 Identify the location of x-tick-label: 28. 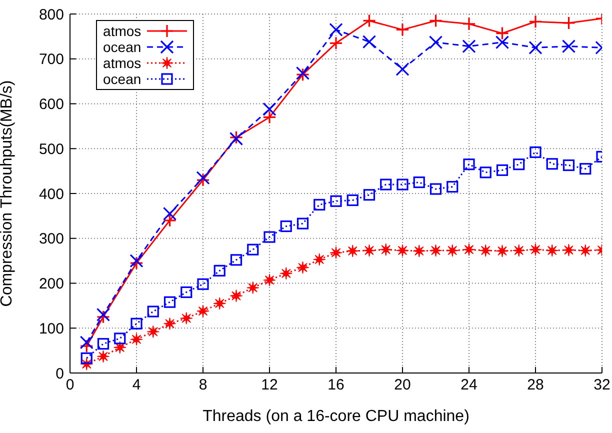
(535, 385).